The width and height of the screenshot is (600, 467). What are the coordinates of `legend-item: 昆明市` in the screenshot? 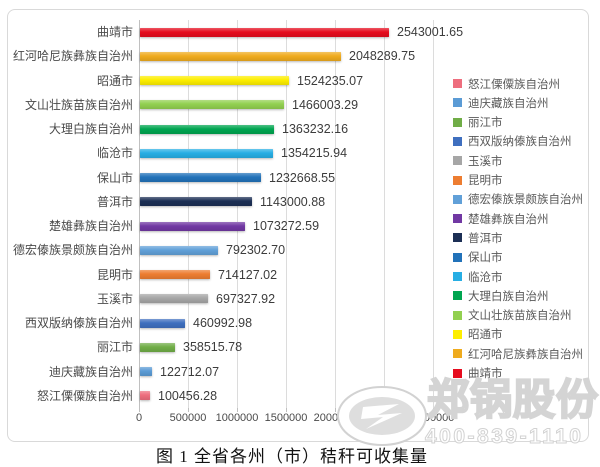 It's located at (478, 180).